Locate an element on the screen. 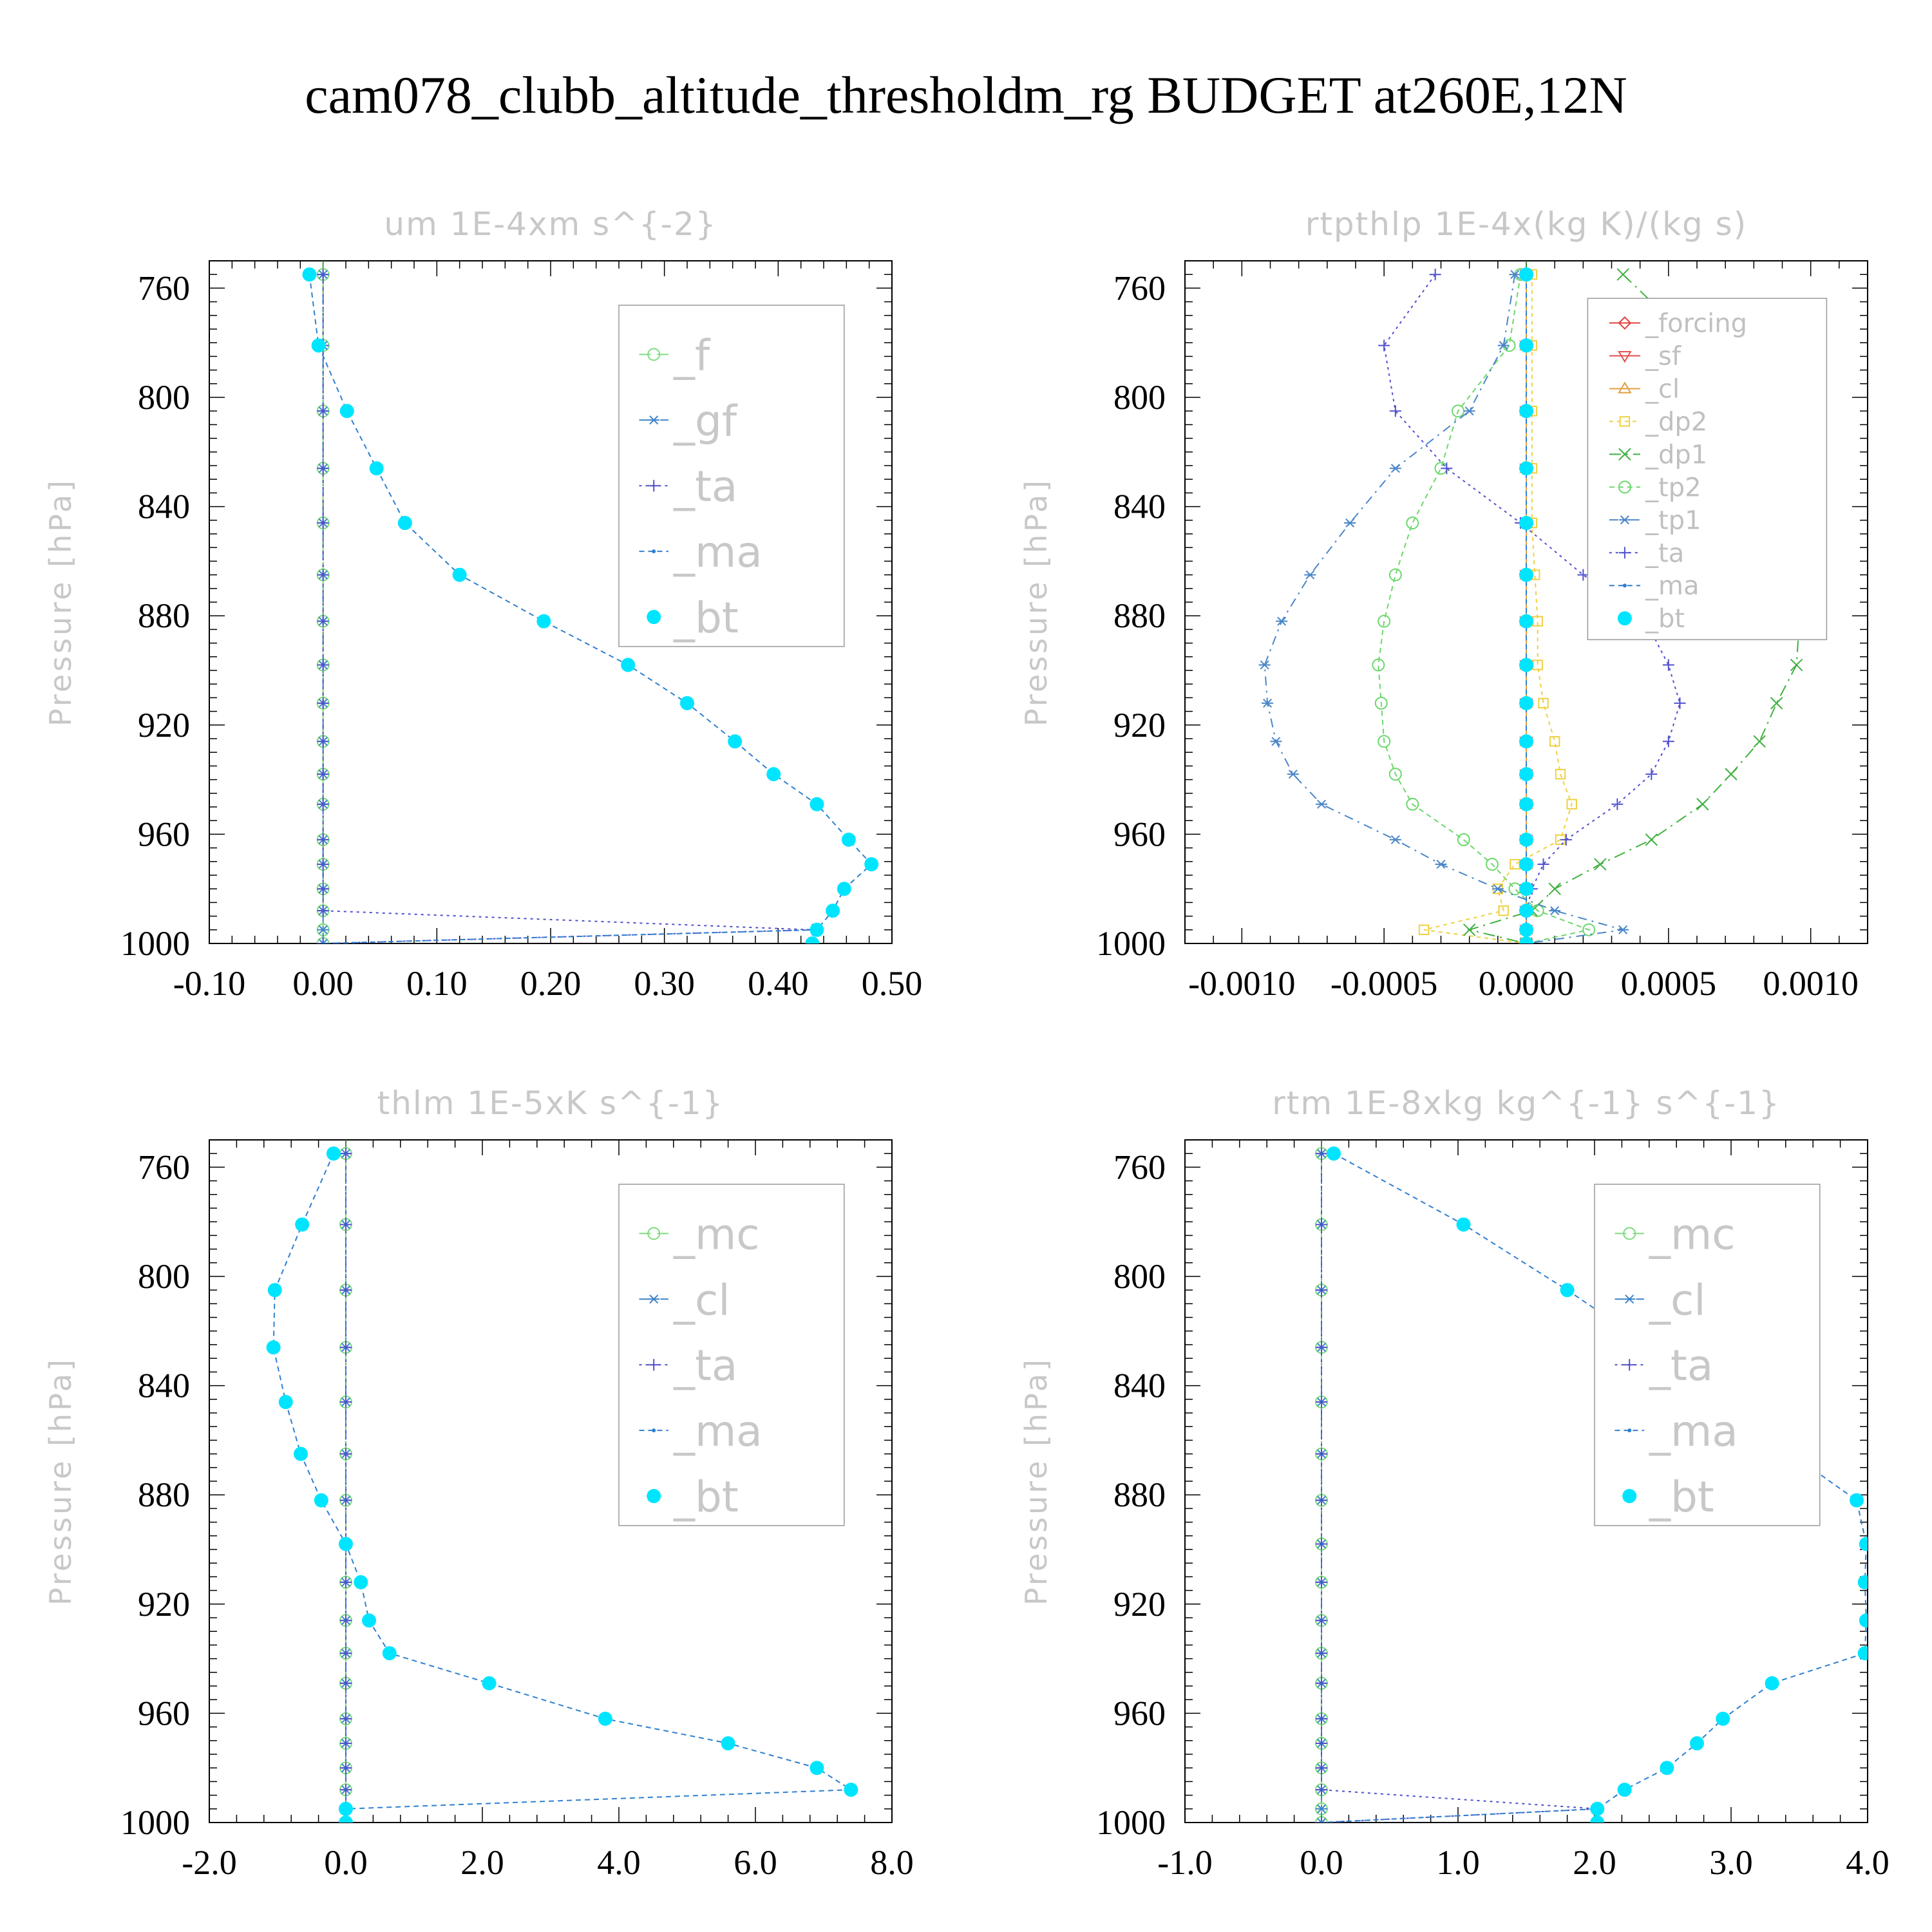 This screenshot has width=1932, height=1932. legend-item: _ta is located at coordinates (688, 486).